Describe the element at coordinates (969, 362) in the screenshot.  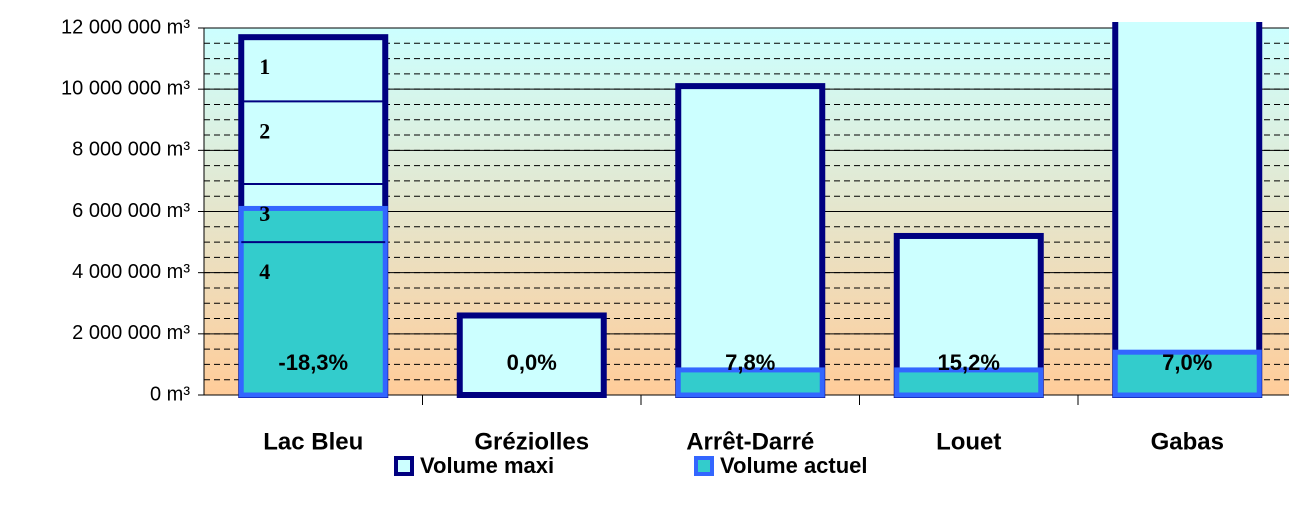
I see `change-label: 15,2%` at that location.